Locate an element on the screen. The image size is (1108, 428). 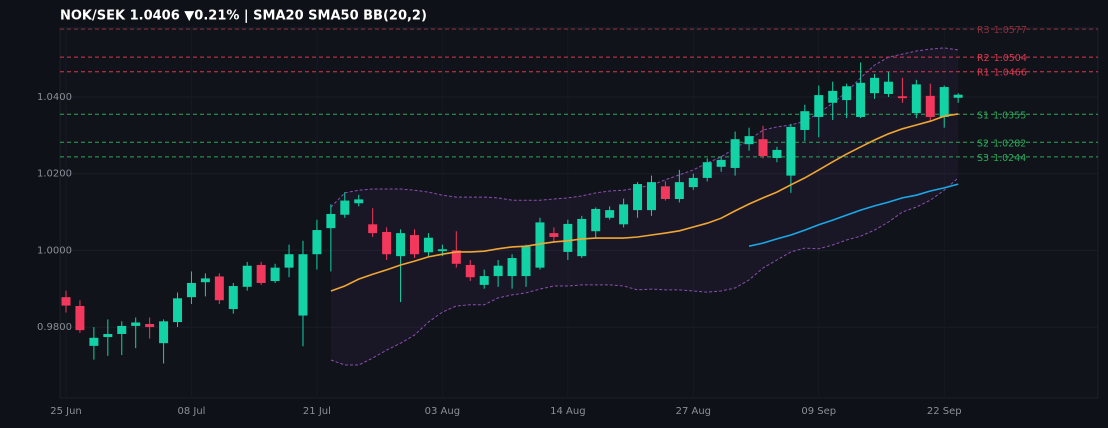
x-tick-label: 25 Jun is located at coordinates (66, 411).